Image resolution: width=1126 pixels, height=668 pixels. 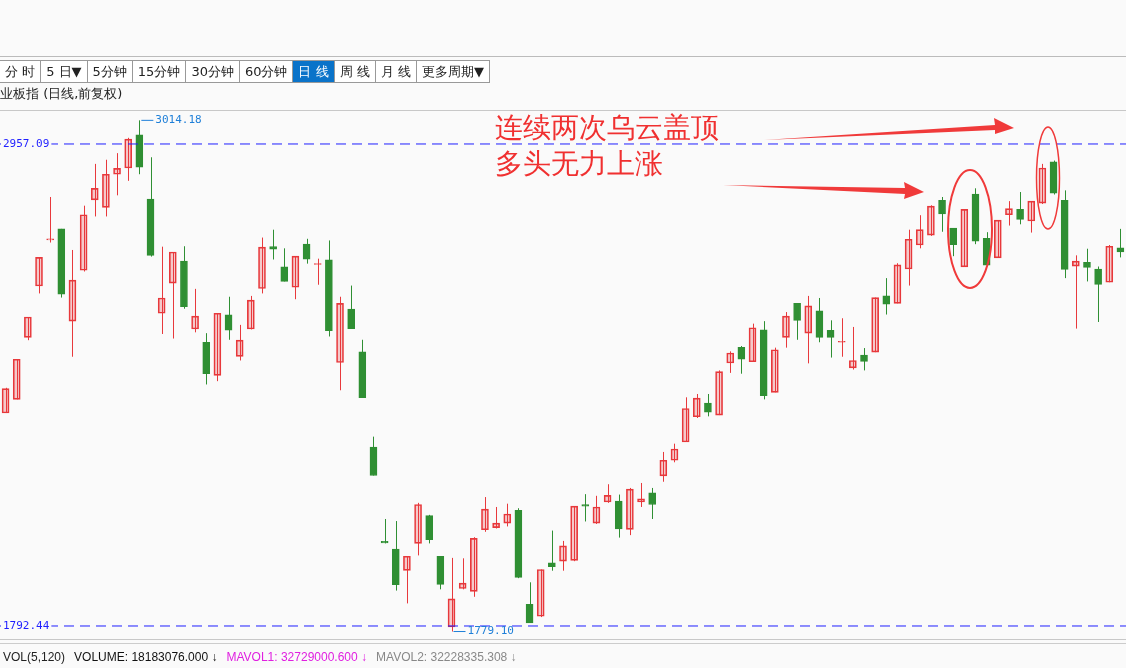 I want to click on text: 5分钟, so click(x=110, y=72).